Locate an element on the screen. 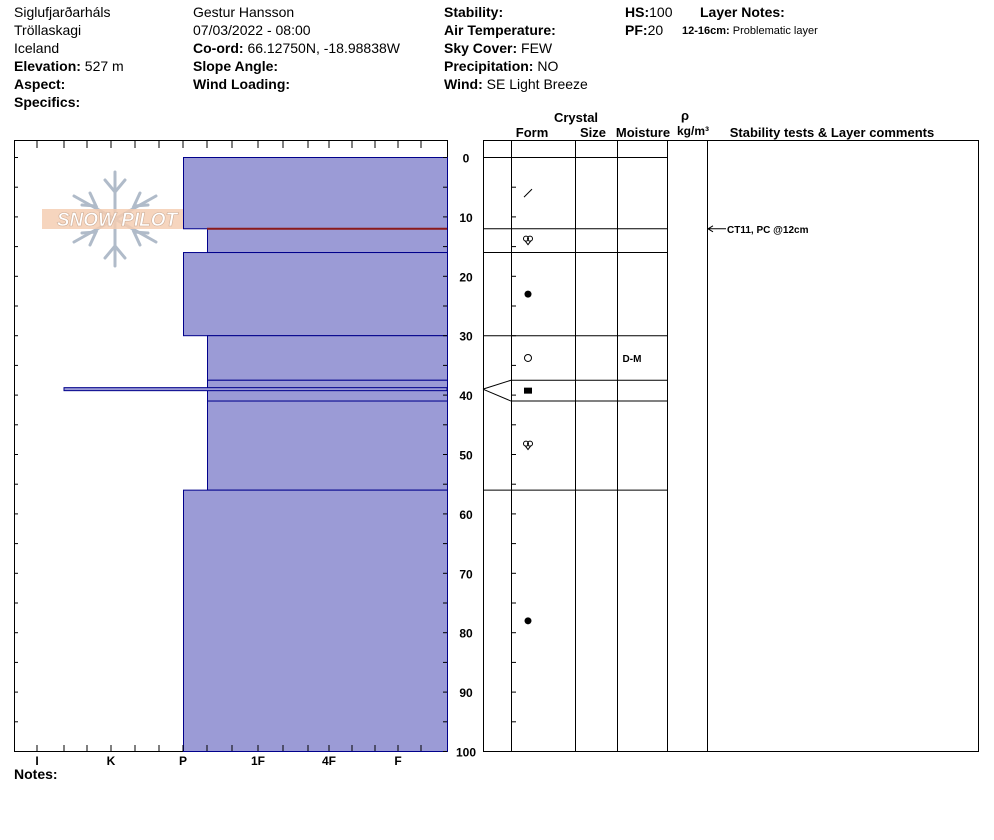  moisture-value: D-M is located at coordinates (632, 359).